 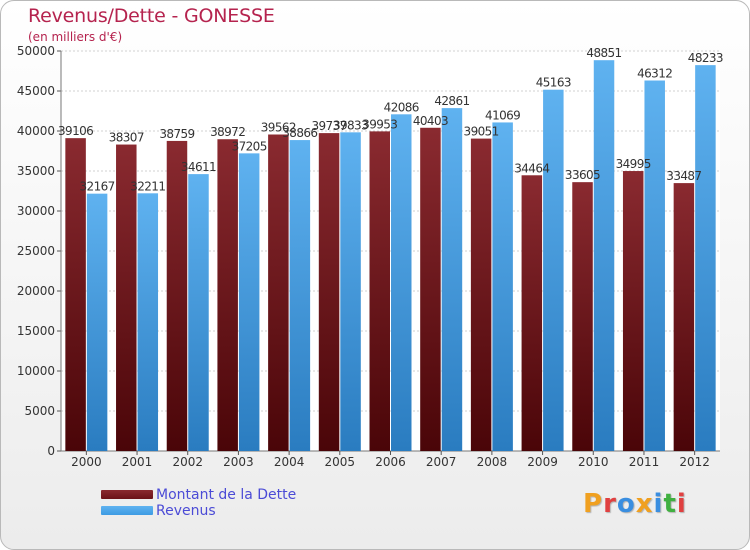 What do you see at coordinates (249, 146) in the screenshot?
I see `data-label-revenus: 37205` at bounding box center [249, 146].